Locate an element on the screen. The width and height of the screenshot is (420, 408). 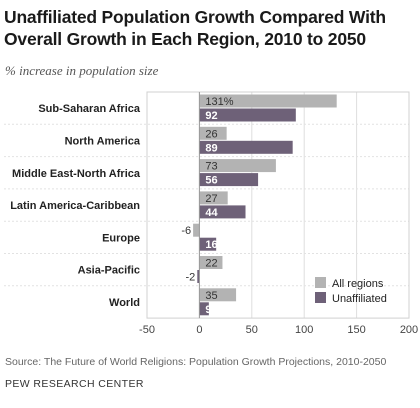
x-tick-label-2: 50 is located at coordinates (252, 330).